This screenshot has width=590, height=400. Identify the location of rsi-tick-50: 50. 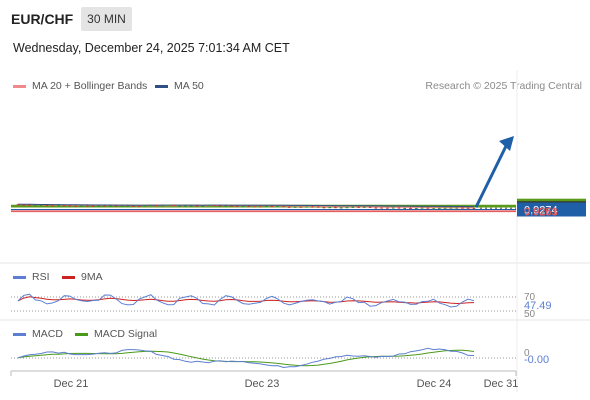
(530, 314).